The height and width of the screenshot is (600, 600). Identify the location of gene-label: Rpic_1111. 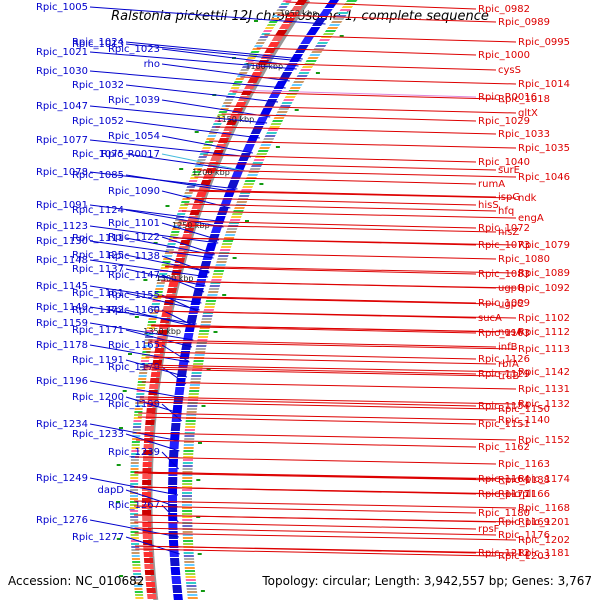
(98, 238).